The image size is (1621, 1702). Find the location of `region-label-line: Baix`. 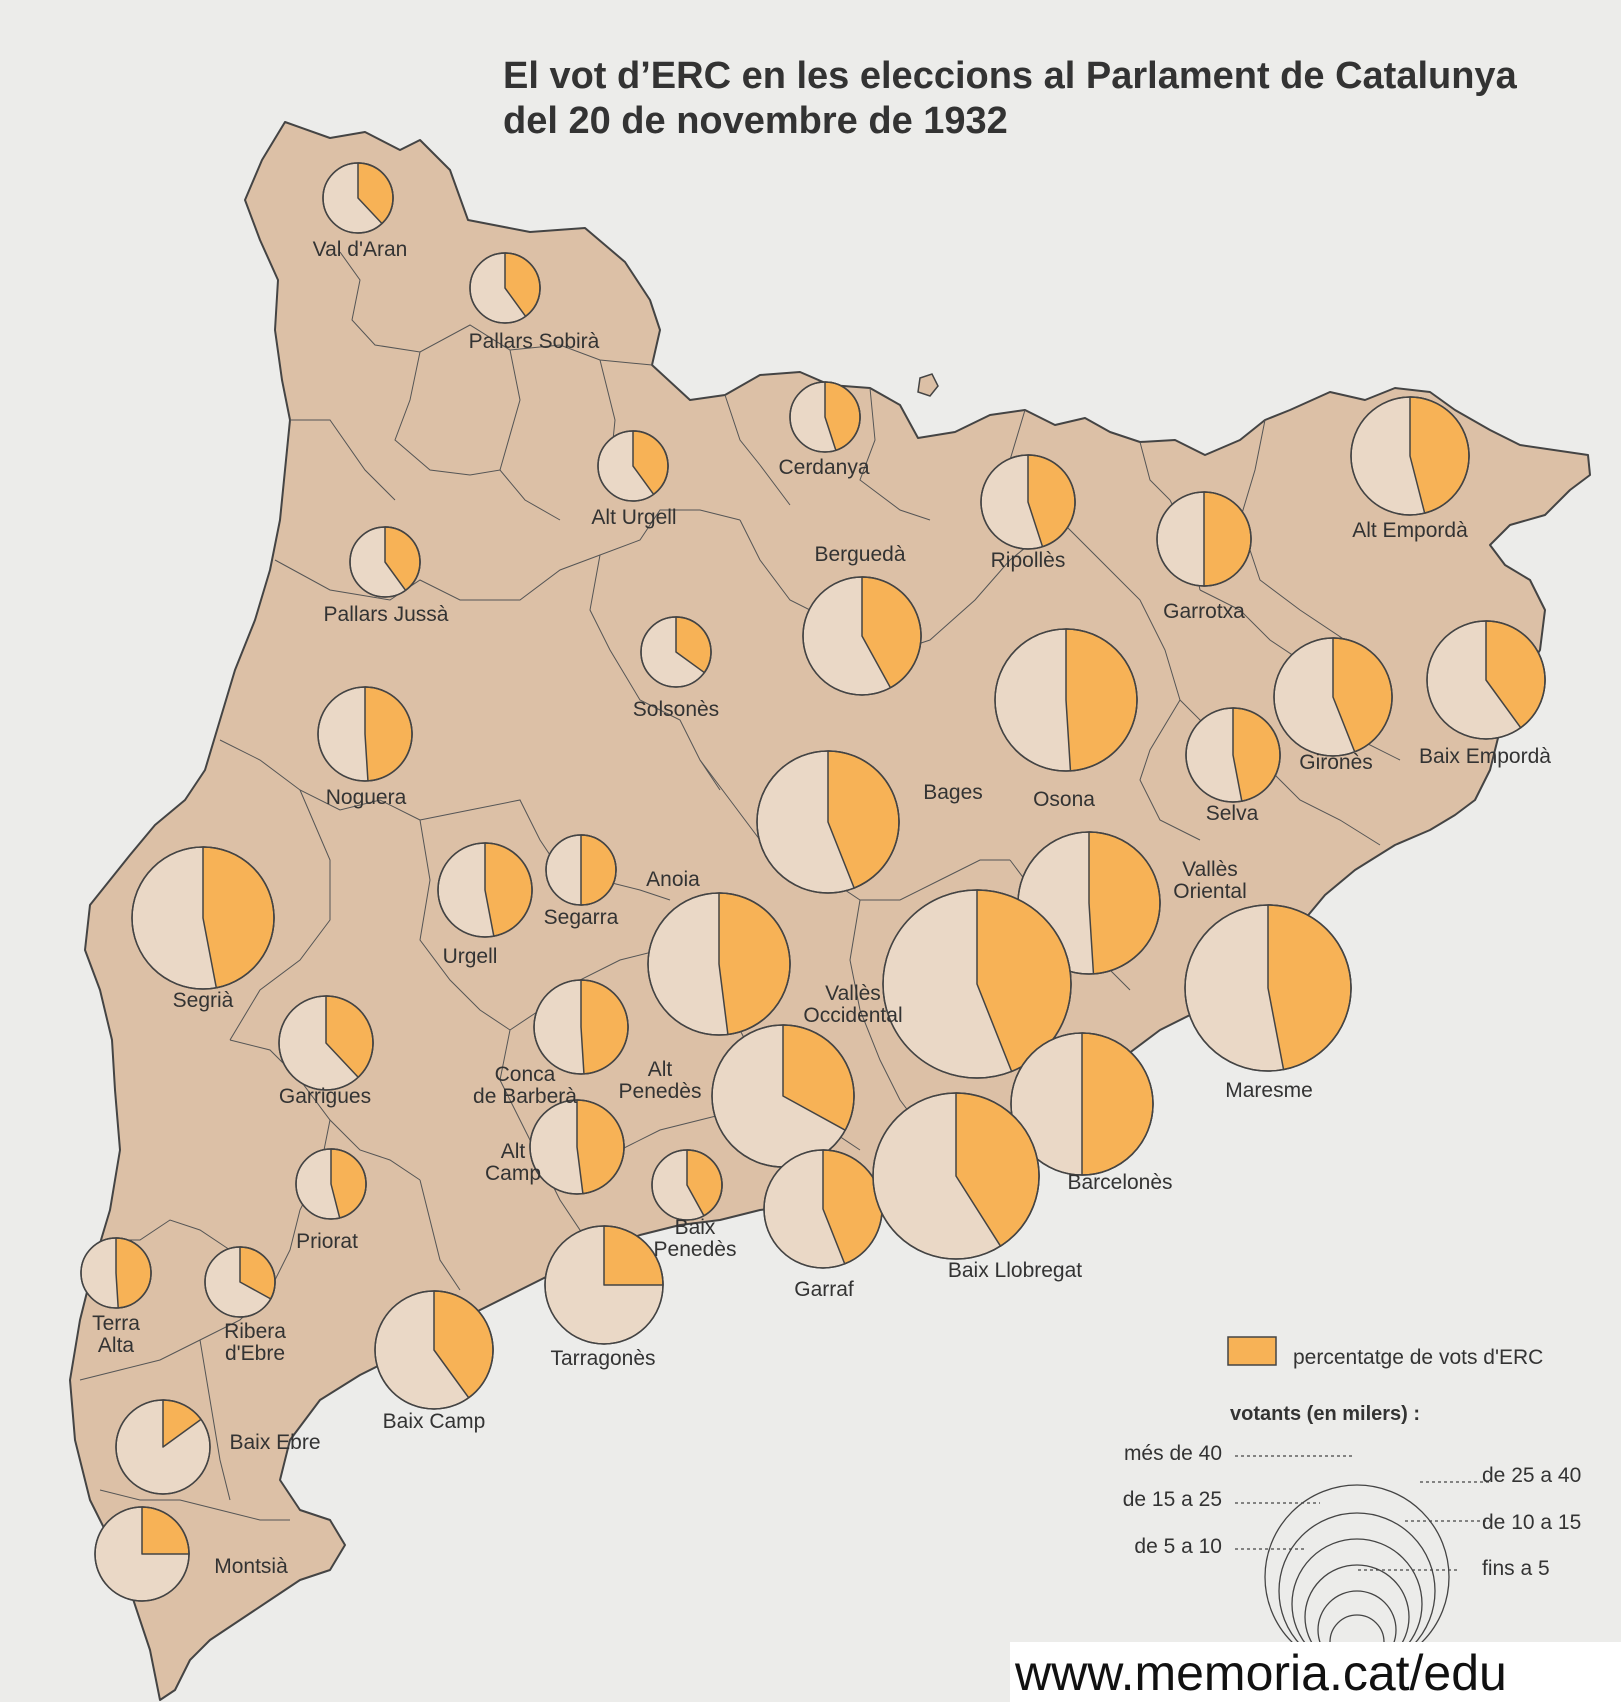

region-label-line: Baix is located at coordinates (695, 1227).